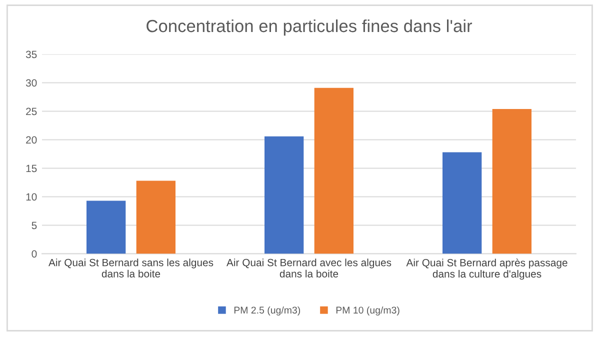 The width and height of the screenshot is (600, 350). I want to click on y-tick-label: 30, so click(31, 83).